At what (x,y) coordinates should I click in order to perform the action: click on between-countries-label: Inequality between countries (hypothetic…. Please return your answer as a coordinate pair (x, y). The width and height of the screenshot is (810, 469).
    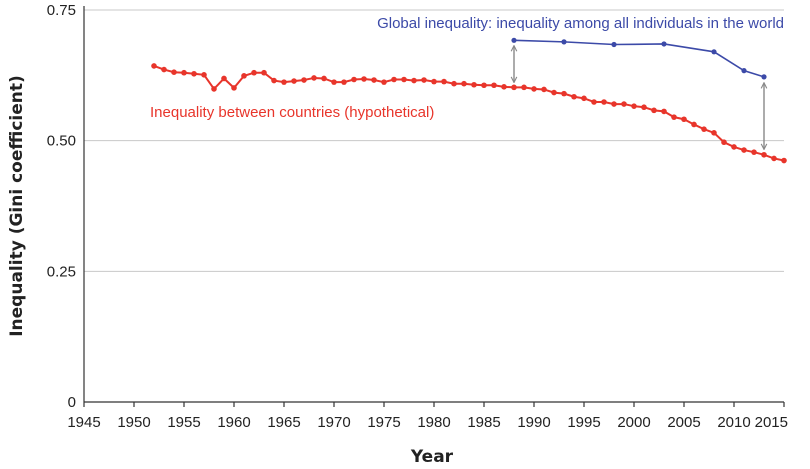
    Looking at the image, I should click on (292, 112).